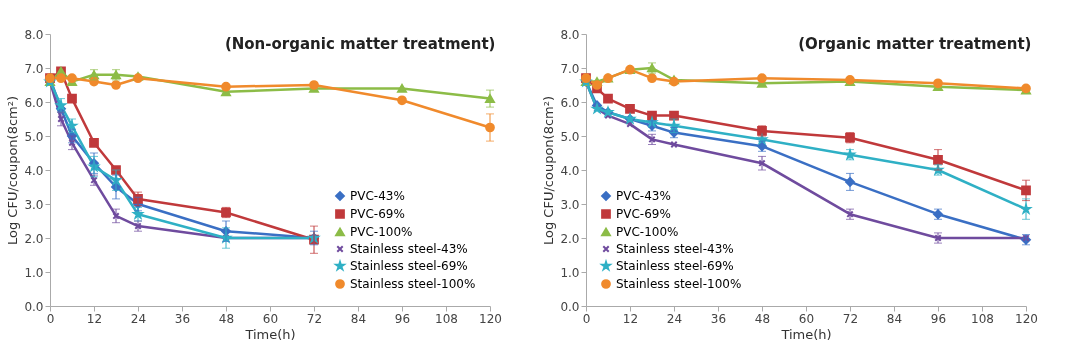 The width and height of the screenshot is (1089, 356). I want to click on chart-title: (Organic matter treatment), so click(915, 44).